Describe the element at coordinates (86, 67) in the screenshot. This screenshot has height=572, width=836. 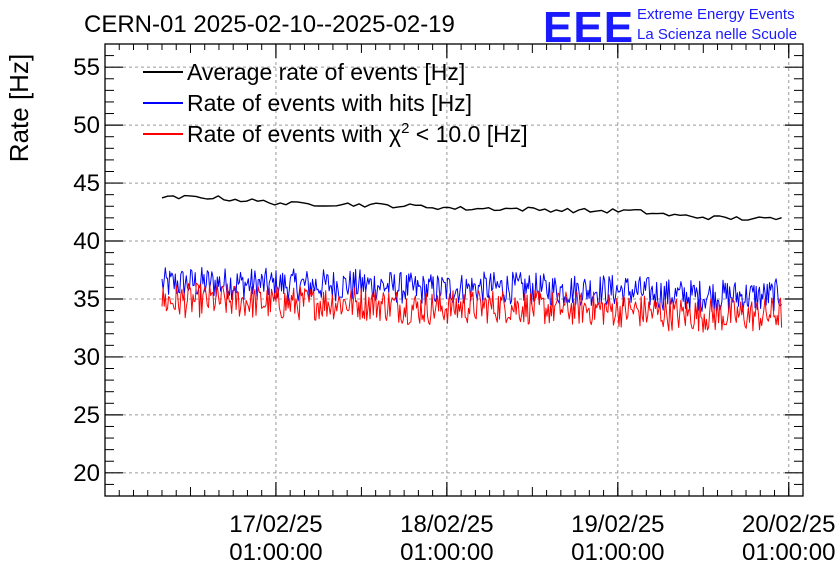
I see `y-tick-label: 55` at that location.